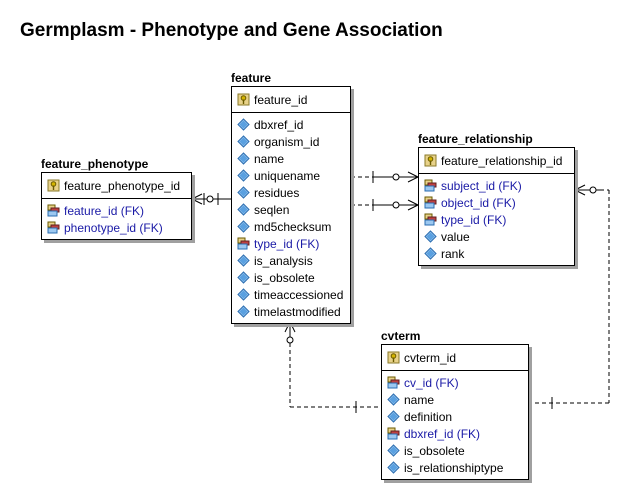 Image resolution: width=640 pixels, height=502 pixels. I want to click on attribute: uniquename, so click(291, 175).